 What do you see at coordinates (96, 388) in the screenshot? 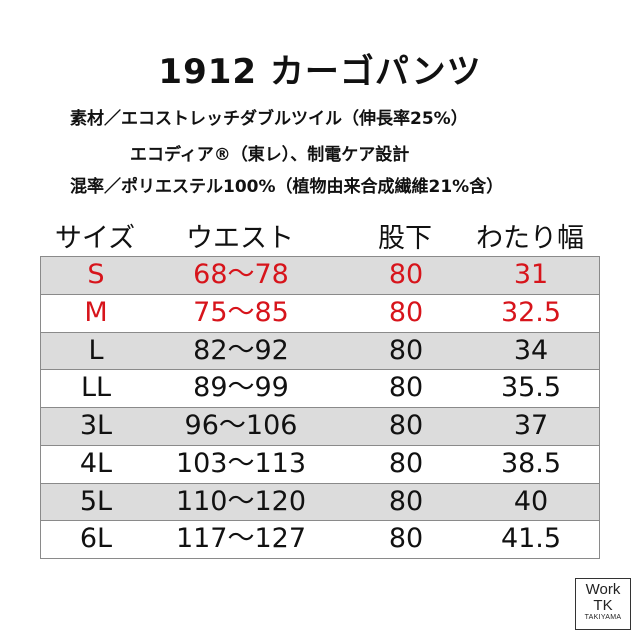
I see `cell-size: LL` at bounding box center [96, 388].